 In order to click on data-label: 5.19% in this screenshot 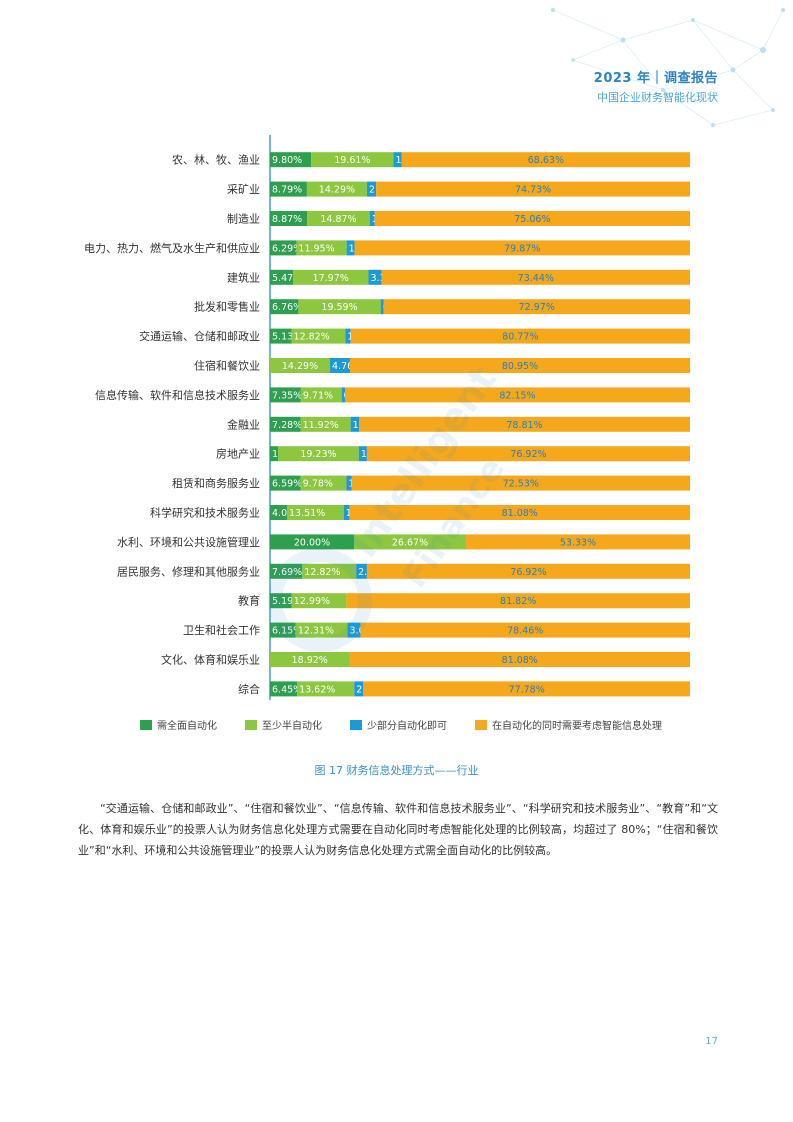, I will do `click(287, 601)`.